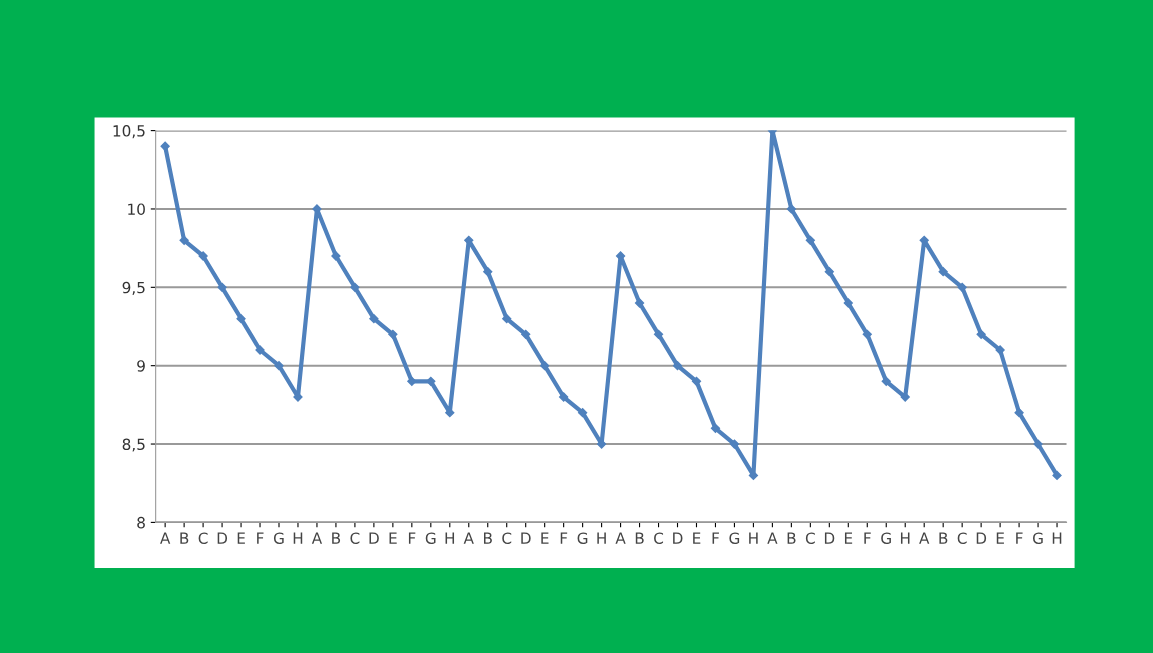 The height and width of the screenshot is (653, 1153). I want to click on y-tick-label: 10, so click(136, 209).